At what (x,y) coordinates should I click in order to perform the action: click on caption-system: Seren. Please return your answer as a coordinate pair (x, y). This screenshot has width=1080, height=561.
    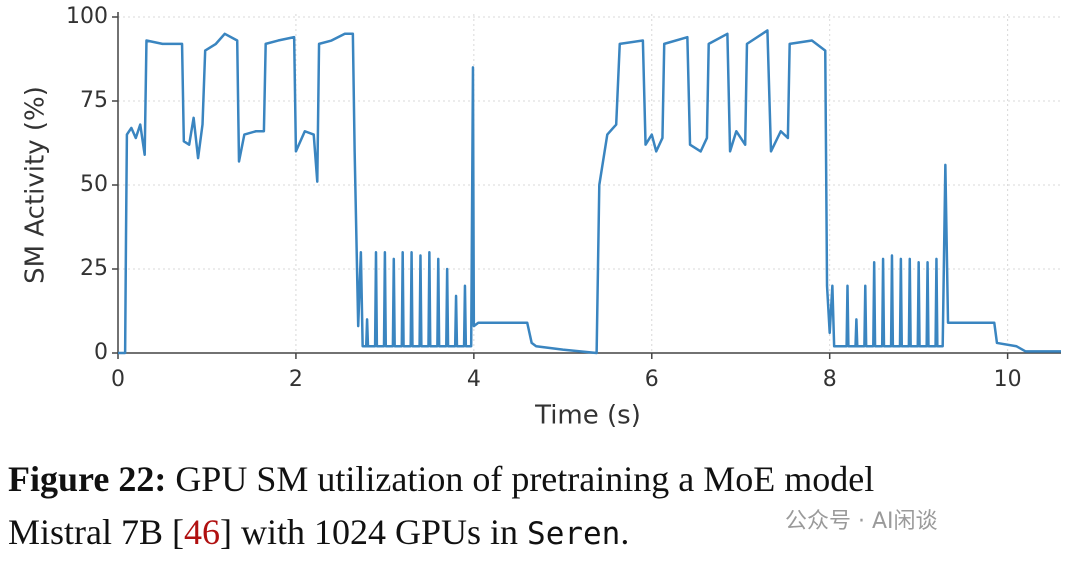
    Looking at the image, I should click on (574, 534).